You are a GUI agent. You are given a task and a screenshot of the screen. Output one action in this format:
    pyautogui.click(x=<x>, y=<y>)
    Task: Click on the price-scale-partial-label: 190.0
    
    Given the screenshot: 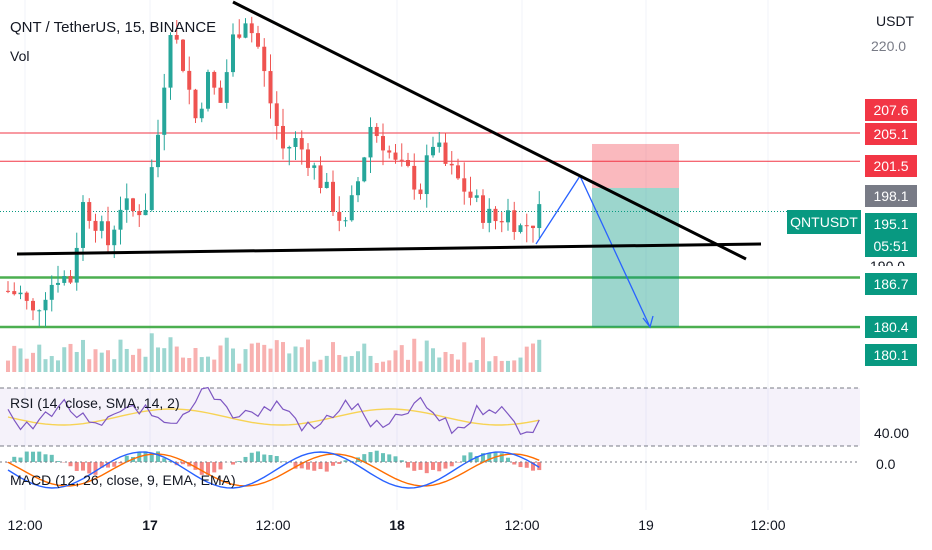 What is the action you would take?
    pyautogui.click(x=888, y=262)
    